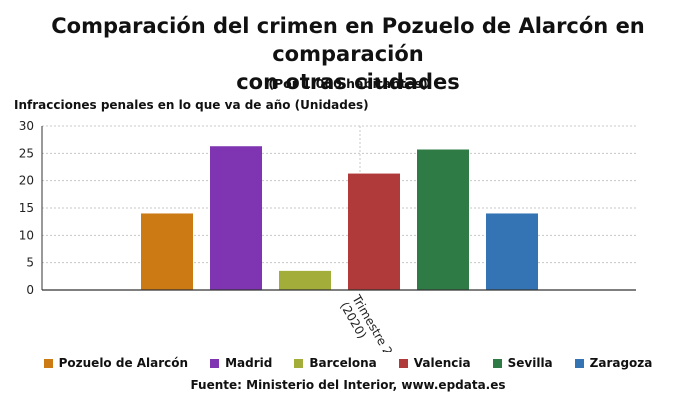  Describe the element at coordinates (249, 363) in the screenshot. I see `legend-label: Madrid` at that location.